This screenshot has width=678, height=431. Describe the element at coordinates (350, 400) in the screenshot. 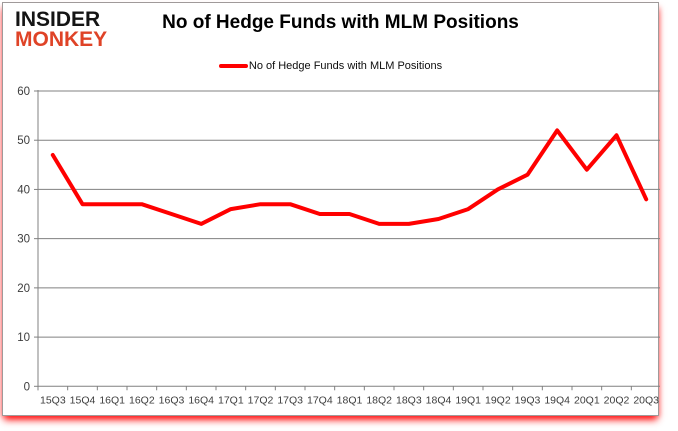

I see `x-axis-label-18Q1: 18Q1` at that location.